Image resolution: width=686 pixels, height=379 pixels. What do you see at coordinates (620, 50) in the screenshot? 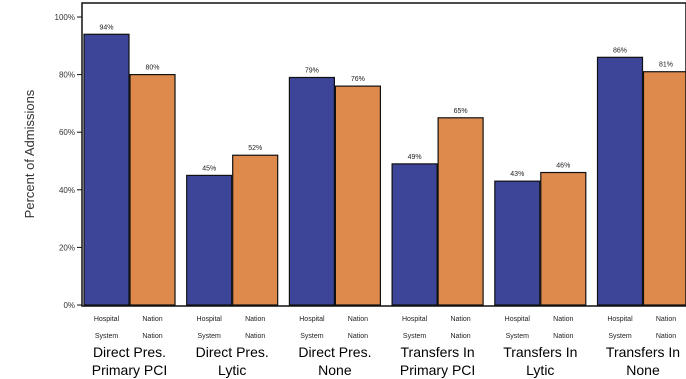
I see `bar-value-label: 86%` at bounding box center [620, 50].